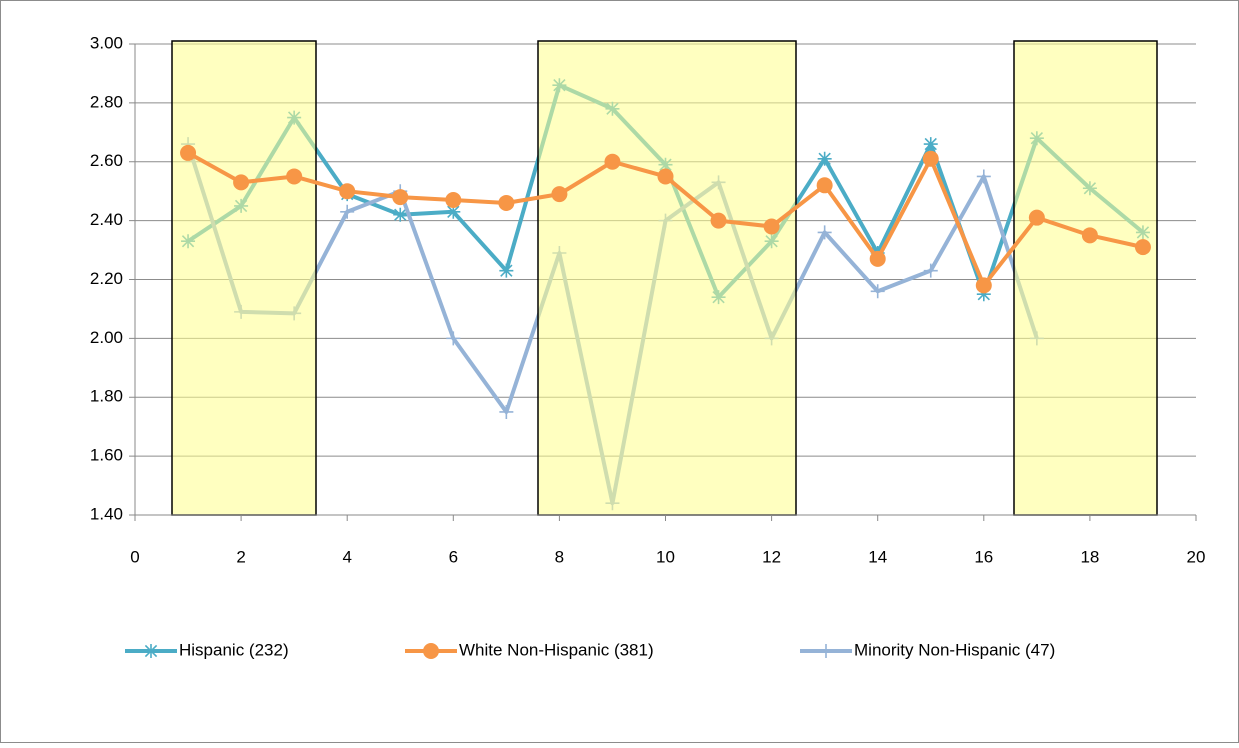 This screenshot has height=748, width=1239. What do you see at coordinates (106, 455) in the screenshot?
I see `y-tick-label: 1.60` at bounding box center [106, 455].